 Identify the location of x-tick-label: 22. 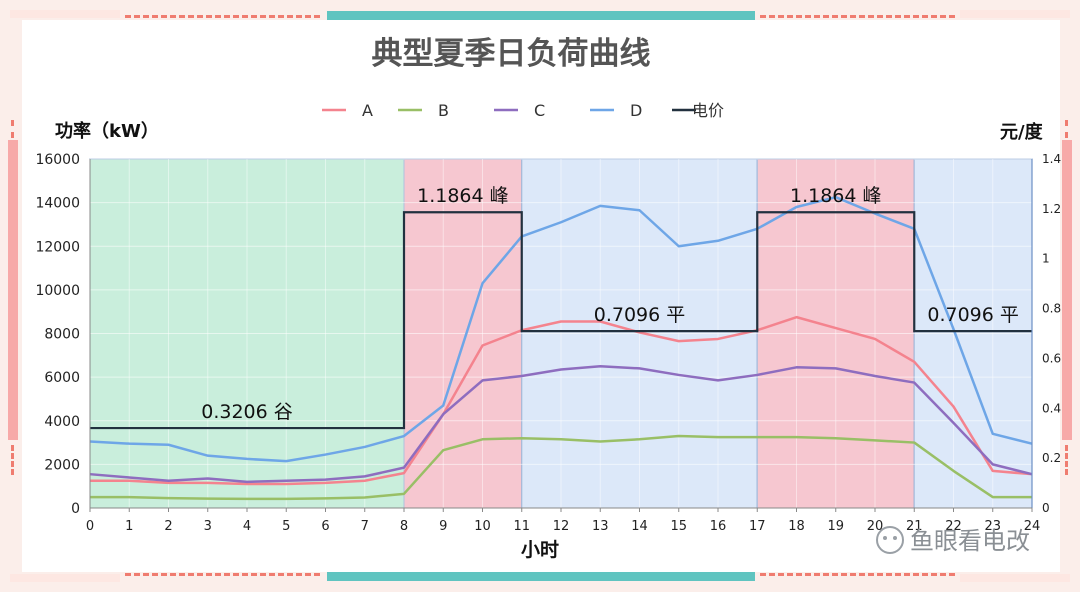
(953, 526).